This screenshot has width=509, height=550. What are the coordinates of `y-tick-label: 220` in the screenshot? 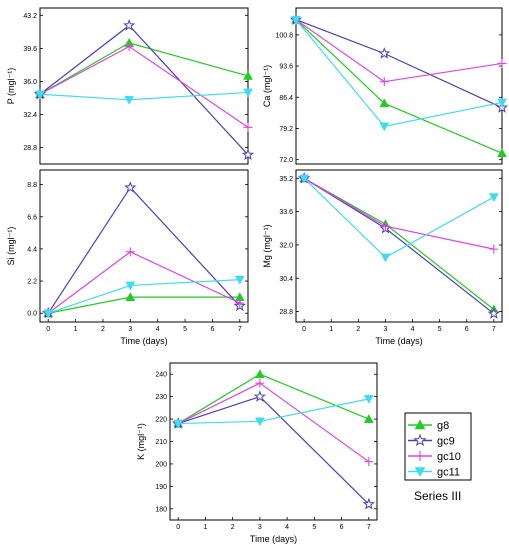 It's located at (161, 420).